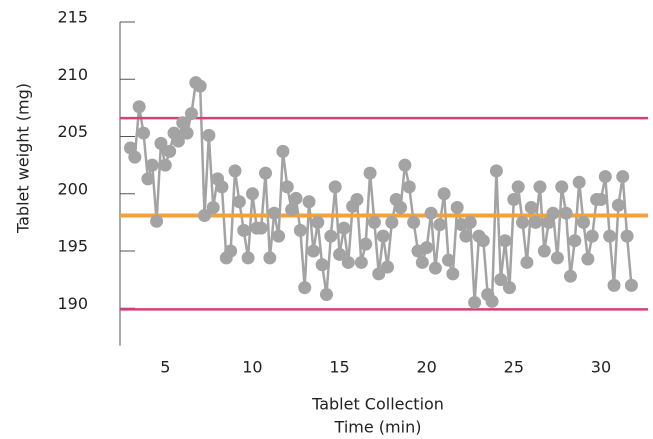 The height and width of the screenshot is (439, 653). Describe the element at coordinates (23, 158) in the screenshot. I see `y-axis-label: Tablet weight (mg)` at that location.